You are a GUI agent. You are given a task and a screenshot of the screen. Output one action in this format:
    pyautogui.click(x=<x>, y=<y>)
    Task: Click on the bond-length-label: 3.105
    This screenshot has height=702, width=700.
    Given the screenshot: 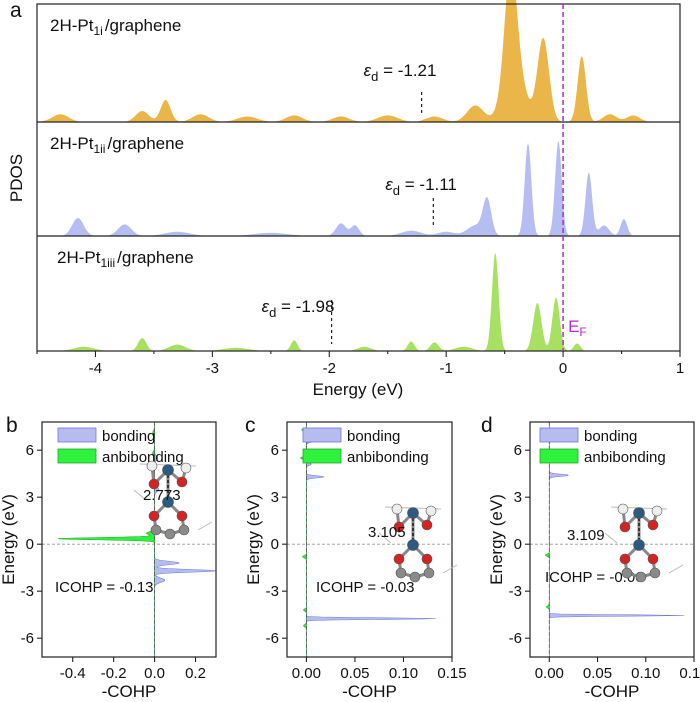 What is the action you would take?
    pyautogui.click(x=387, y=532)
    